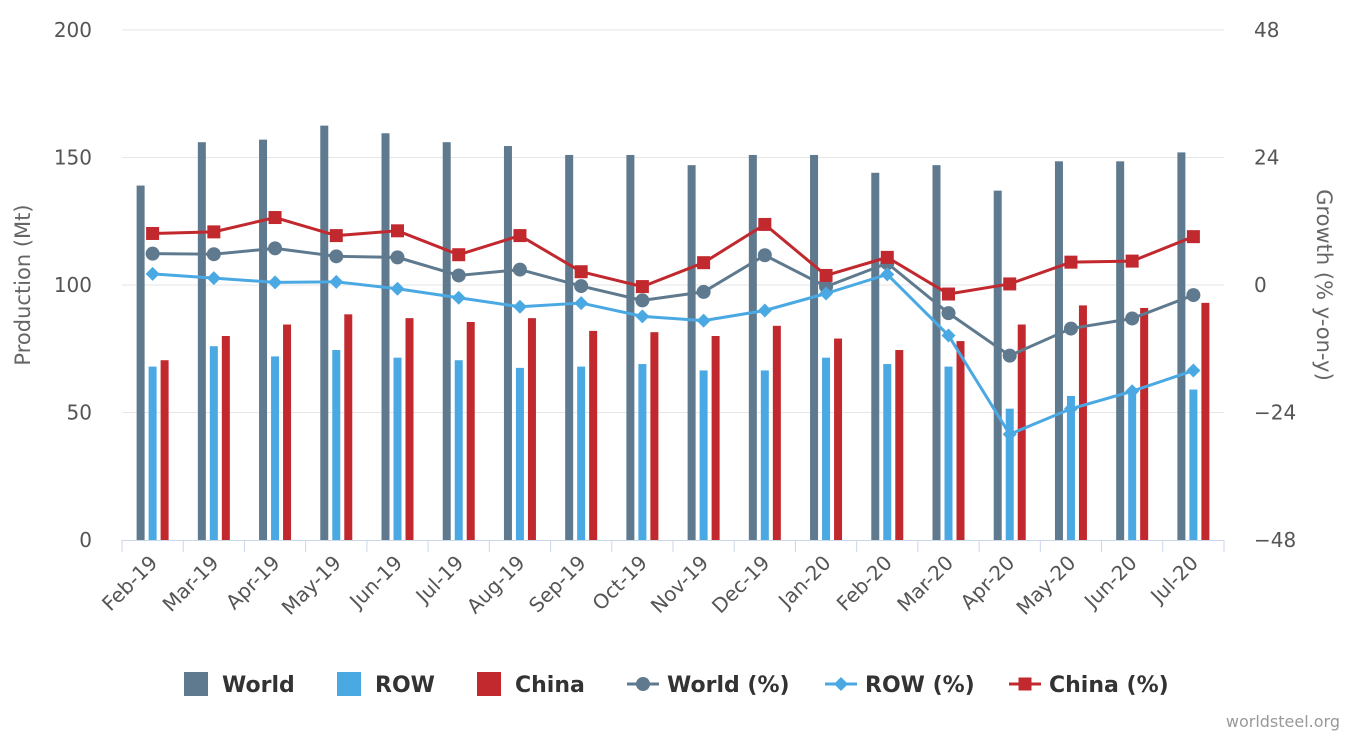  Describe the element at coordinates (550, 685) in the screenshot. I see `legend-label-china: China` at that location.